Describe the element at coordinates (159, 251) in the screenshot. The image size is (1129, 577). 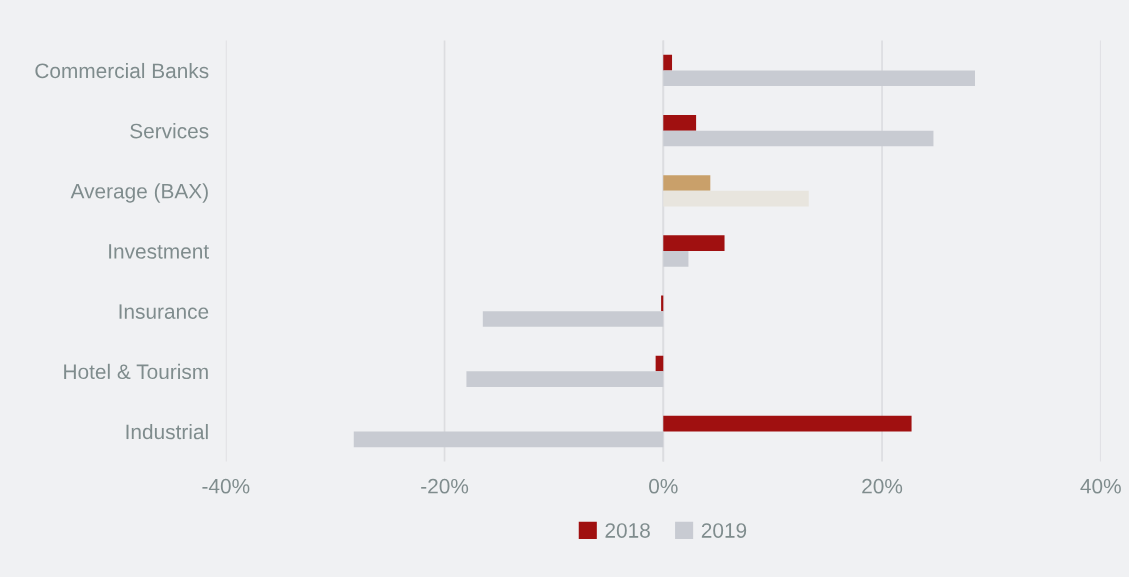
I see `y-tick-label: Investment` at that location.